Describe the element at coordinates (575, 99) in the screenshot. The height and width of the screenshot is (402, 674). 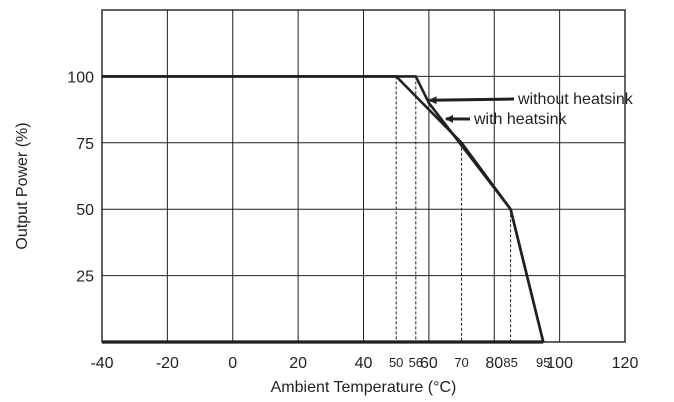
I see `annotation-label-1: without heatsink` at that location.